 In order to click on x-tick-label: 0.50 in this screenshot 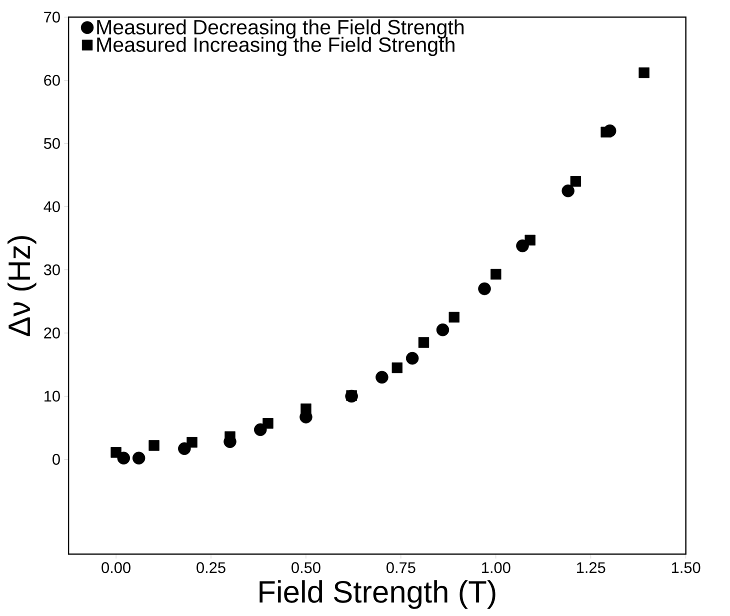, I will do `click(306, 567)`.